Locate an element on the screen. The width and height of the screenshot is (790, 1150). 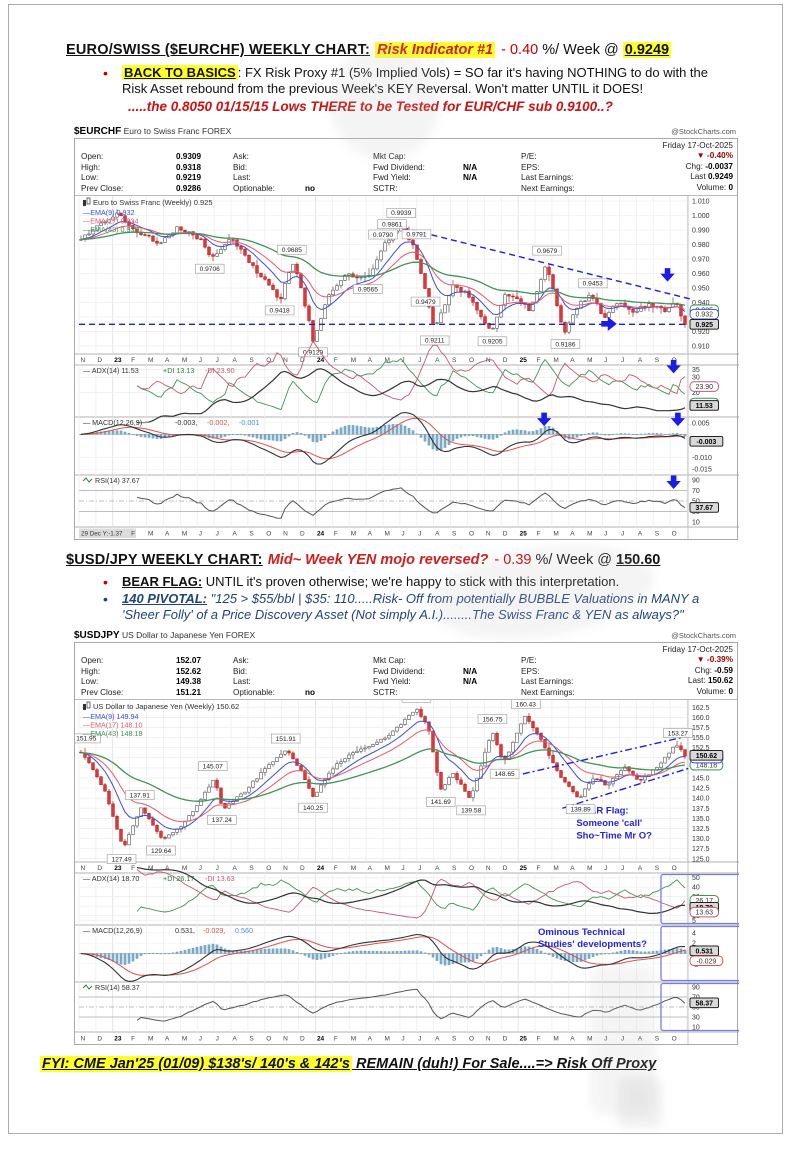
svg-text: BEAR Flag: is located at coordinates (602, 811).